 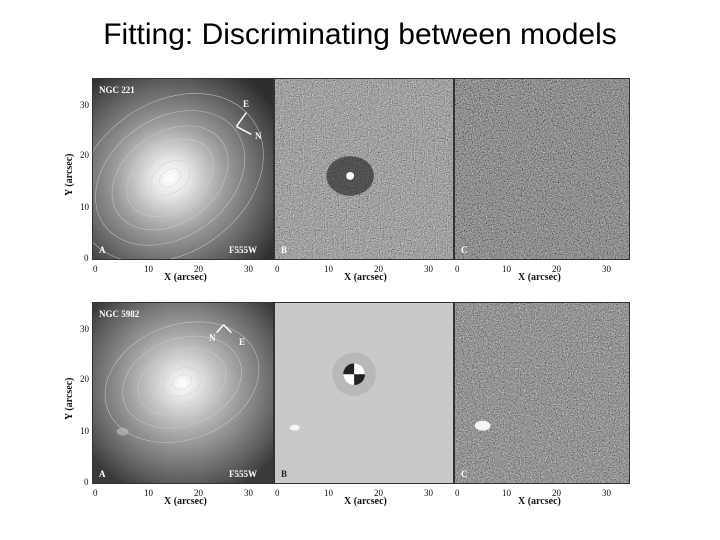 I want to click on galaxy-image-ngc5982, so click(x=183, y=393).